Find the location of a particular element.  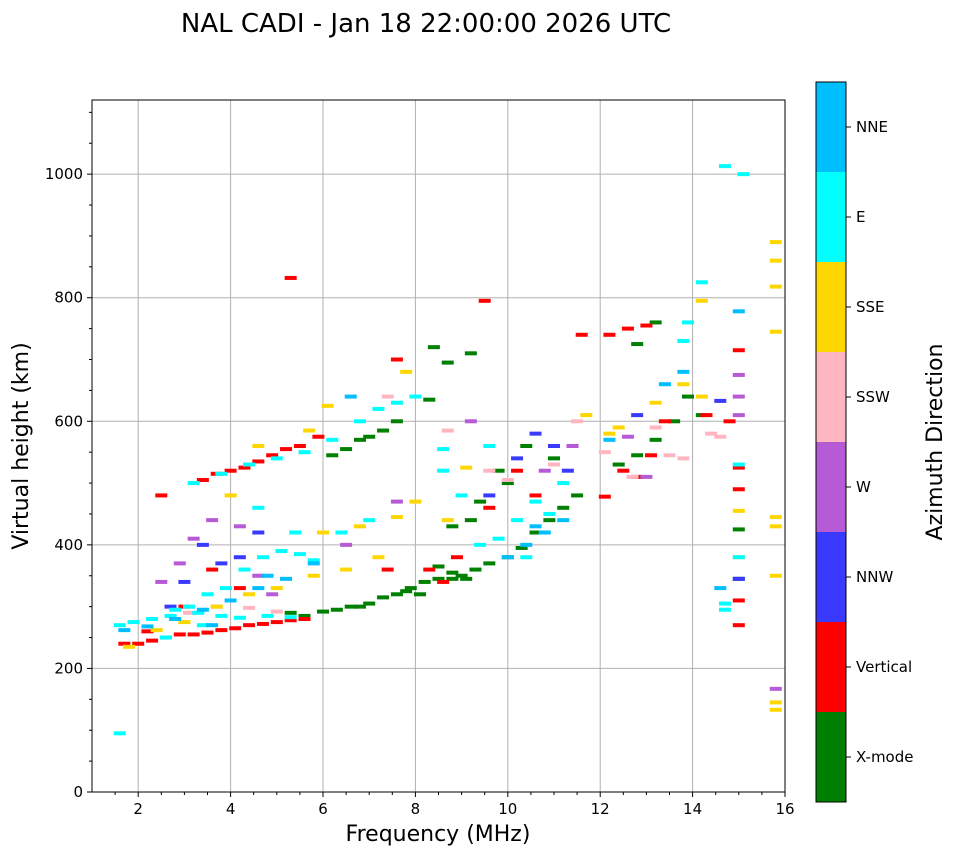

x-tick-label: 6 is located at coordinates (323, 809).